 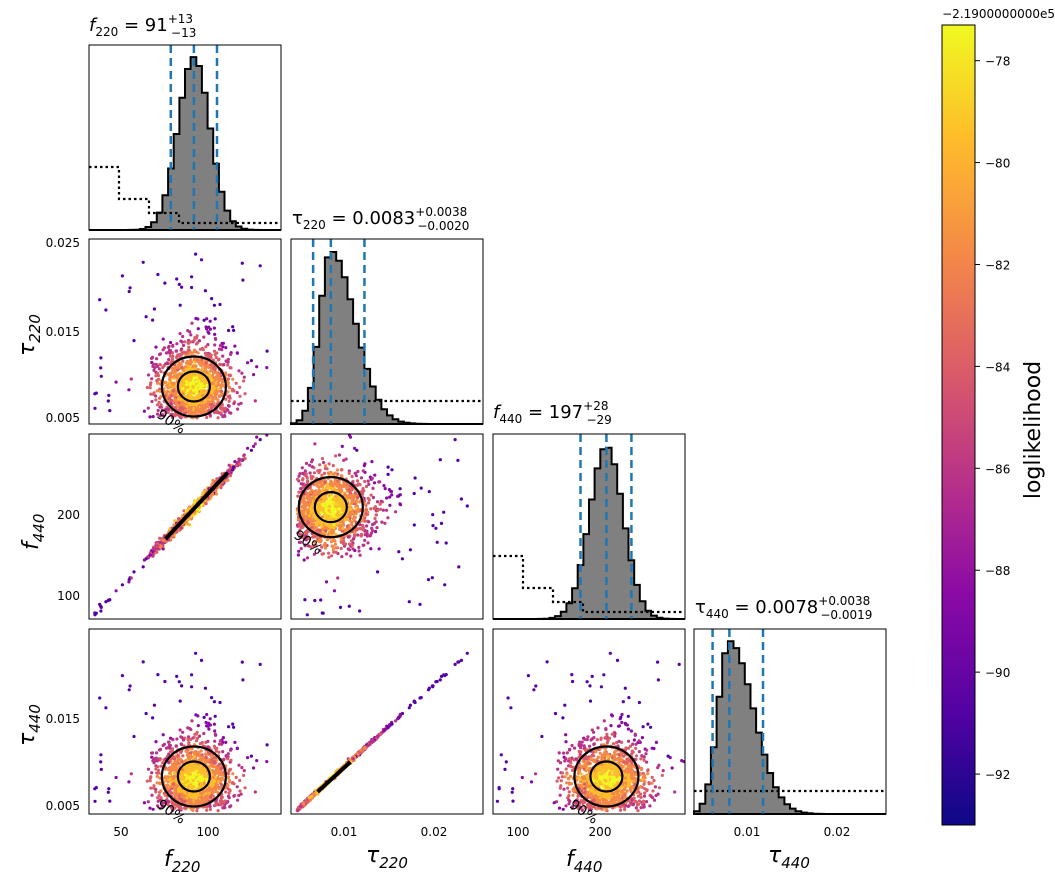 I want to click on panel-f440-vs-f220, so click(x=185, y=523).